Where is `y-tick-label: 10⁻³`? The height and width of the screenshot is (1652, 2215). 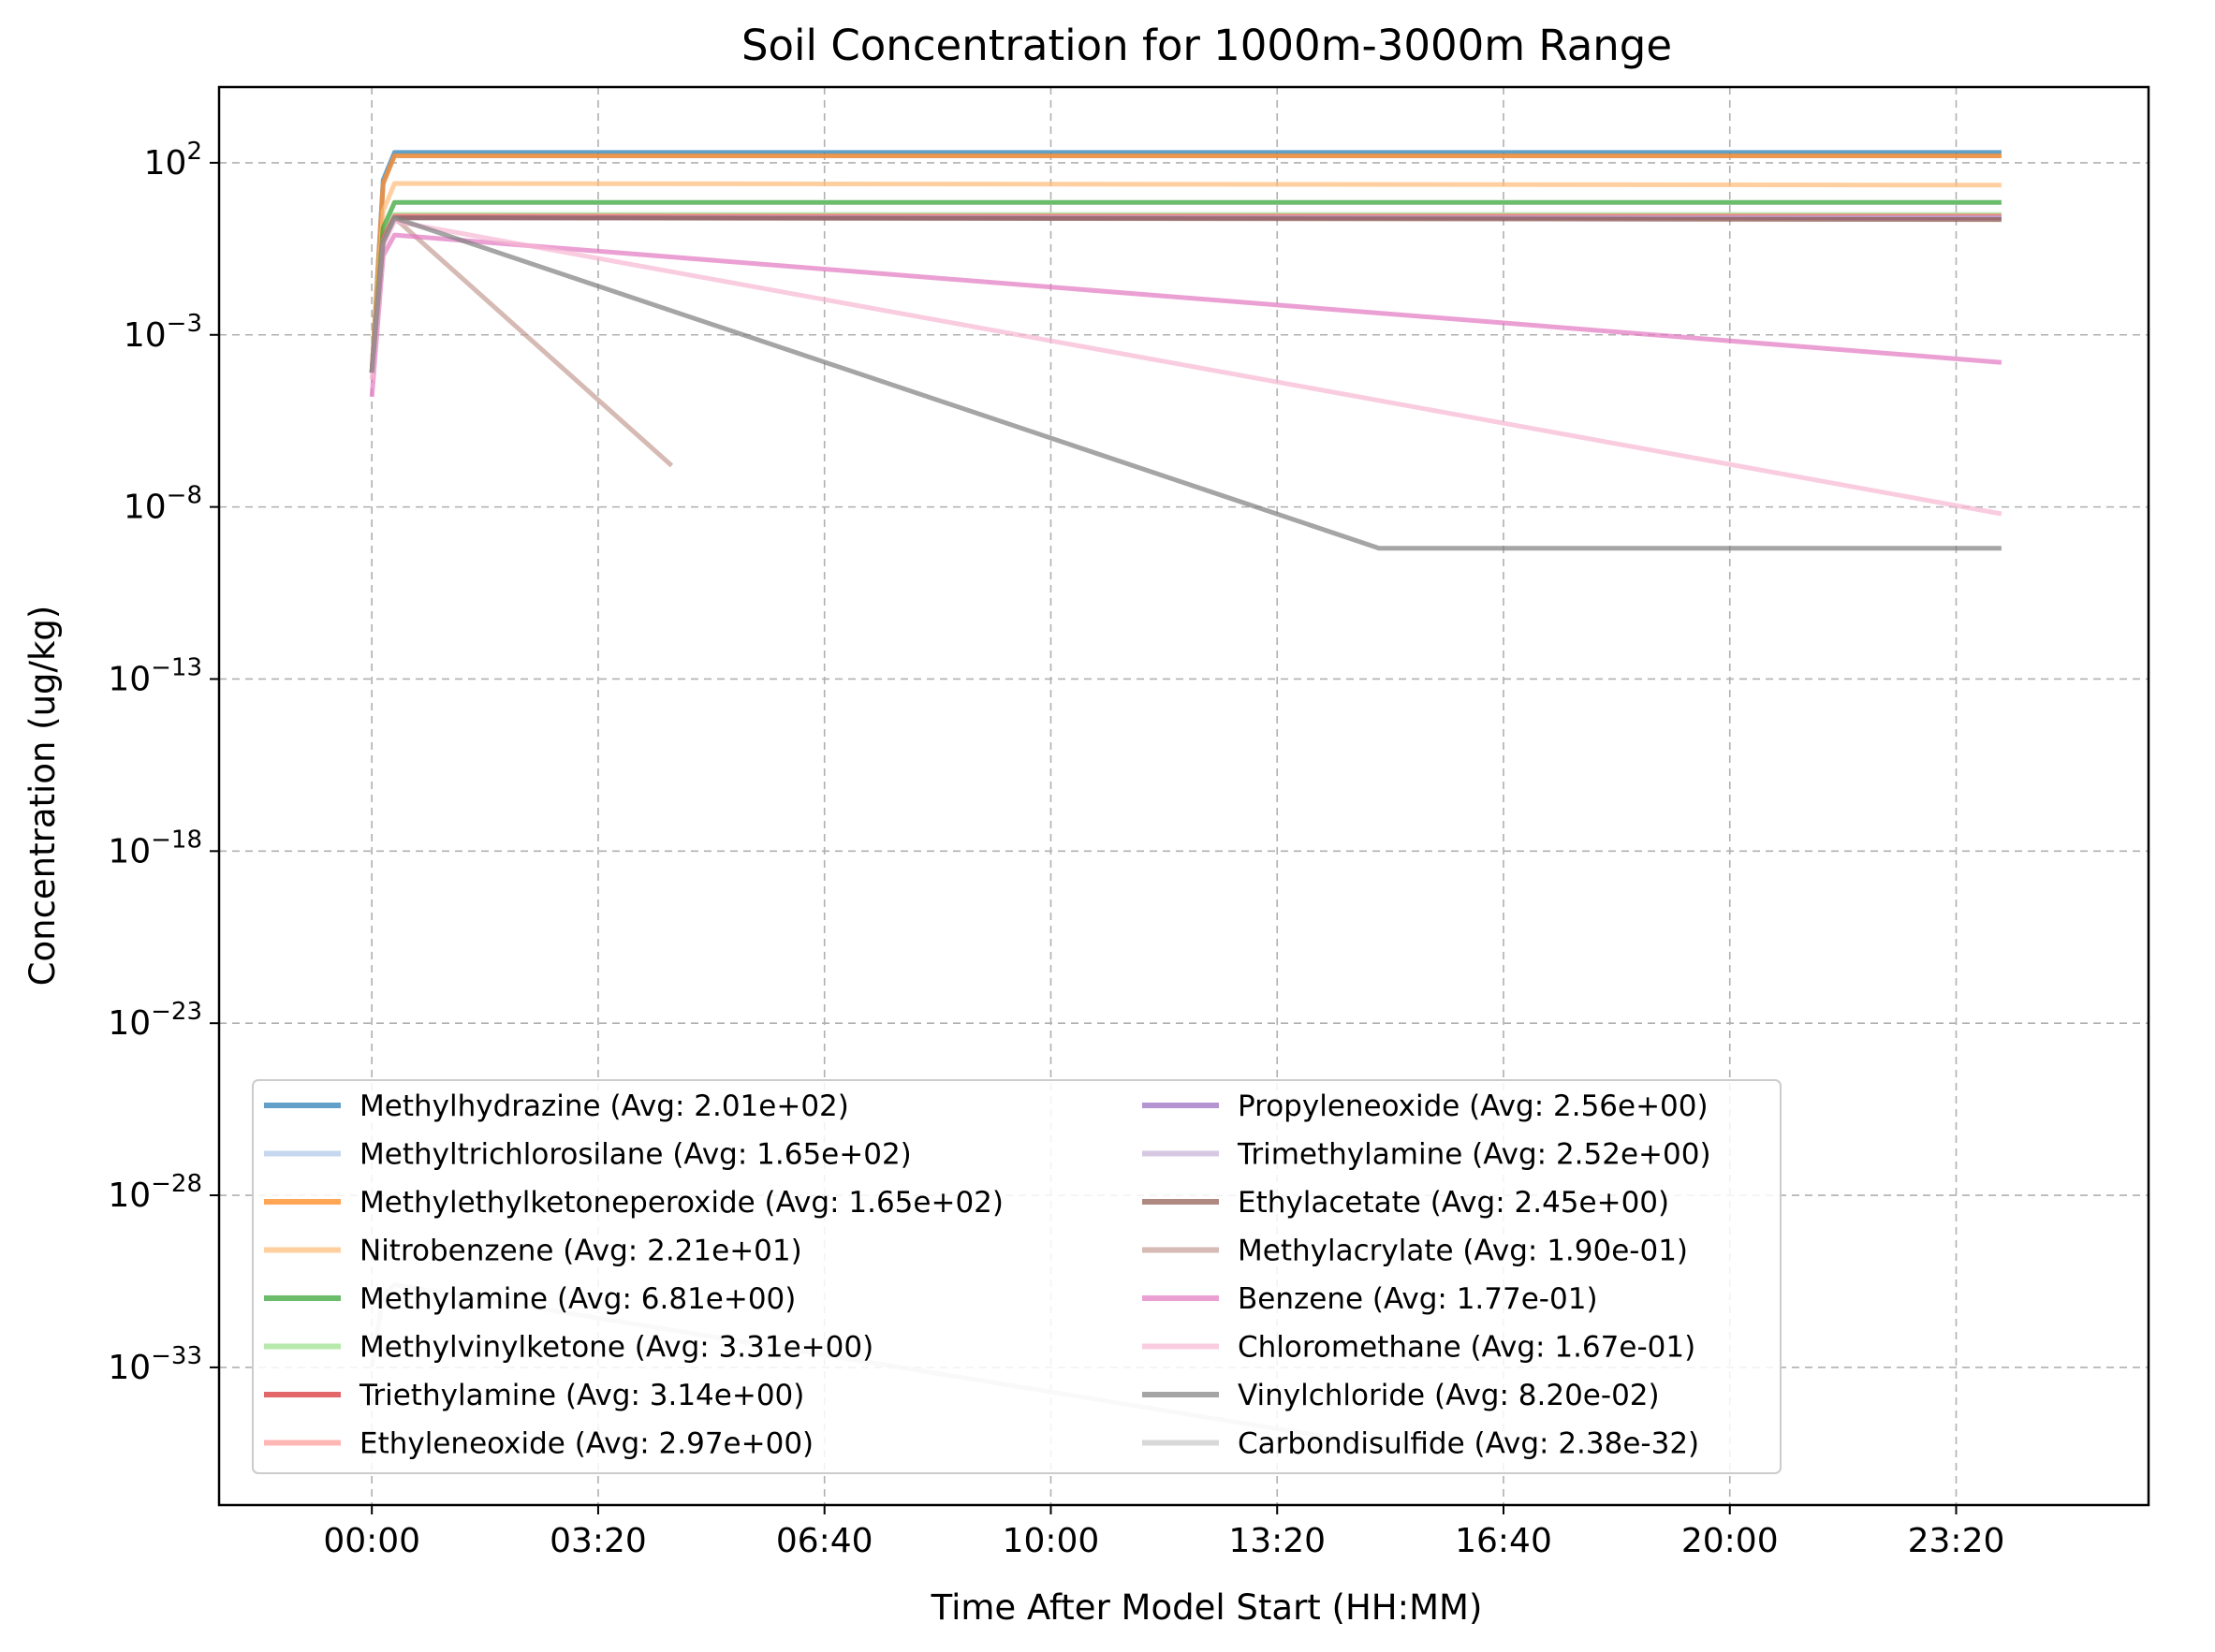 y-tick-label: 10⁻³ is located at coordinates (163, 333).